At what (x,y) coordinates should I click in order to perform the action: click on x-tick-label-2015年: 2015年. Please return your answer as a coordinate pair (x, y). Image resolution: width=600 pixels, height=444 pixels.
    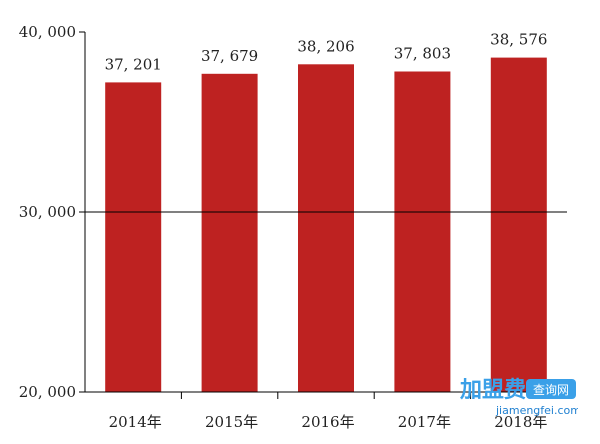
    Looking at the image, I should click on (231, 422).